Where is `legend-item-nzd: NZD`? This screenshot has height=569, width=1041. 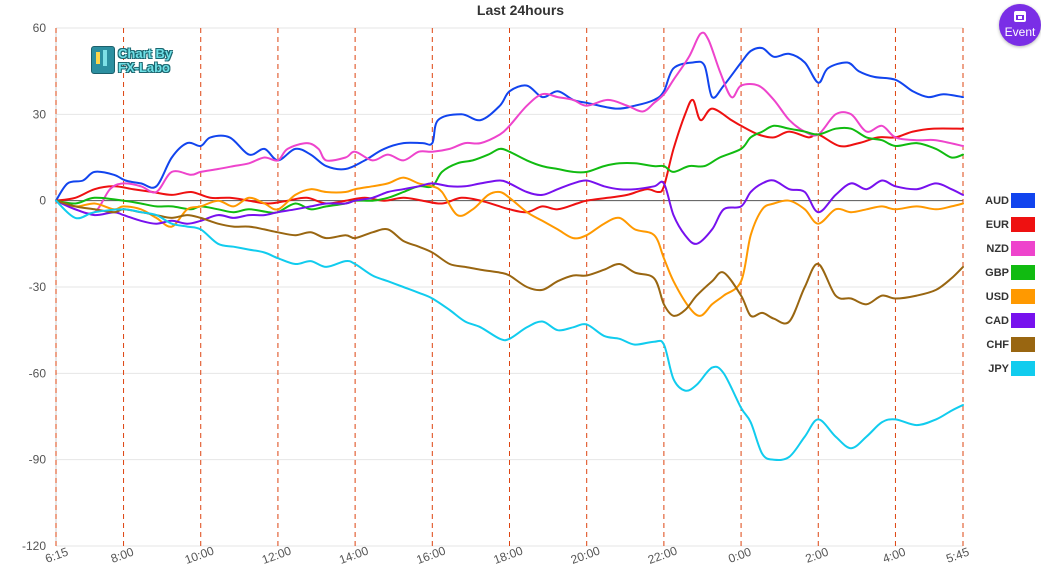
legend-item-nzd: NZD is located at coordinates (1008, 249).